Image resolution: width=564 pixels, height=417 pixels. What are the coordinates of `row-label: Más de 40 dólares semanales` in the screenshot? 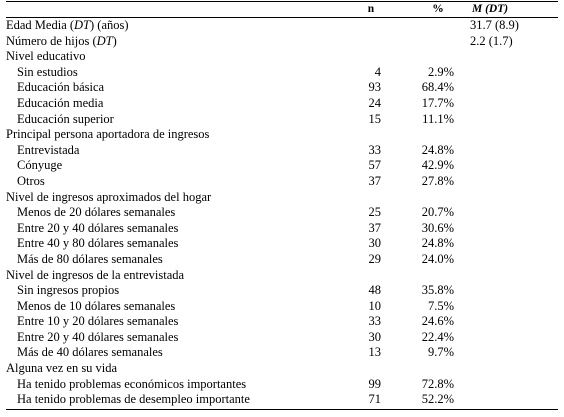 It's located at (90, 352).